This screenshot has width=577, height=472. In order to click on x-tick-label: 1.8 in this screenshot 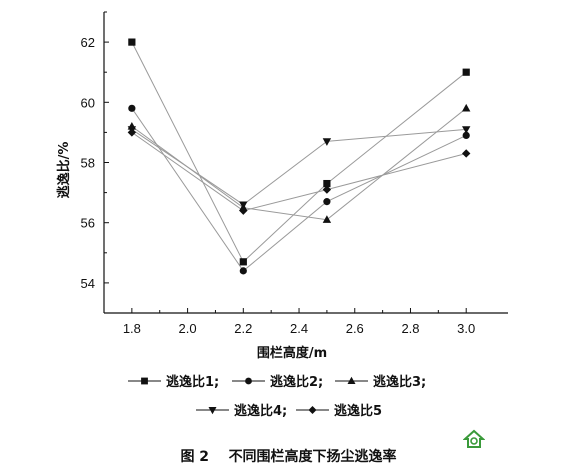, I will do `click(132, 328)`.